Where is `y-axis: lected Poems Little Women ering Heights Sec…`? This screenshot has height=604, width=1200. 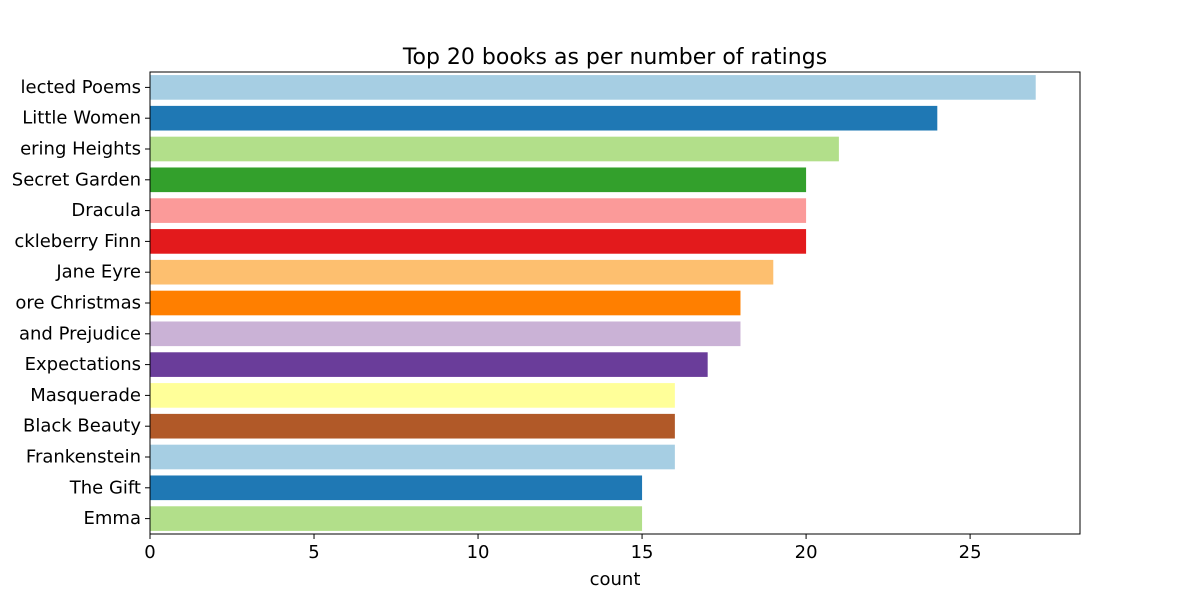
y-axis: lected Poems Little Women ering Heights Sec… is located at coordinates (81, 303).